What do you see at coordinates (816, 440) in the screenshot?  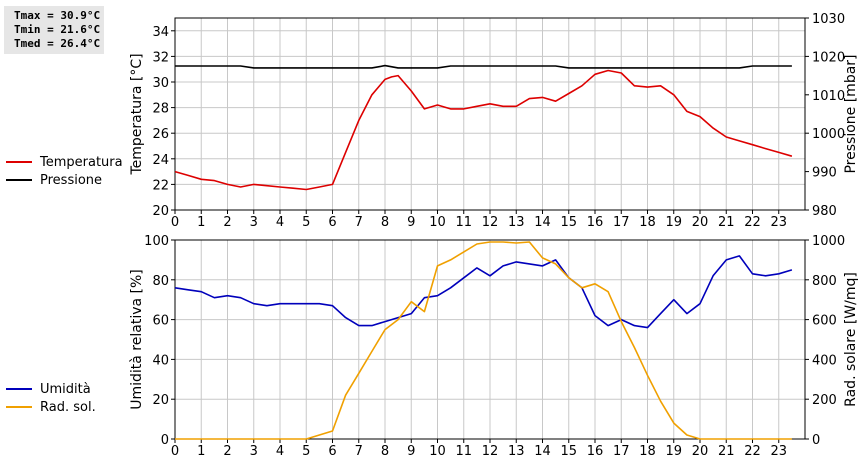 I see `y2-tick-label: 0` at bounding box center [816, 440].